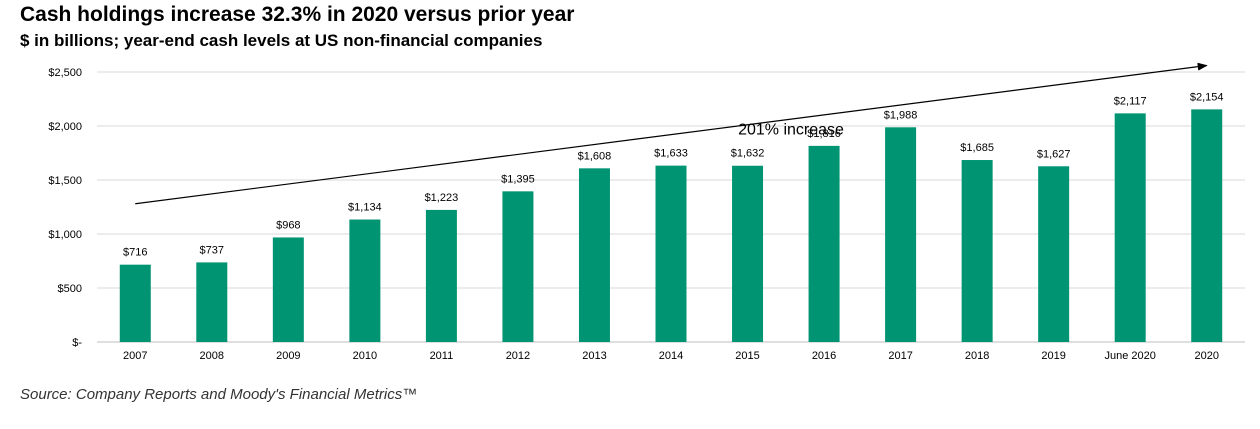  What do you see at coordinates (288, 356) in the screenshot?
I see `x-tick-label: 2009` at bounding box center [288, 356].